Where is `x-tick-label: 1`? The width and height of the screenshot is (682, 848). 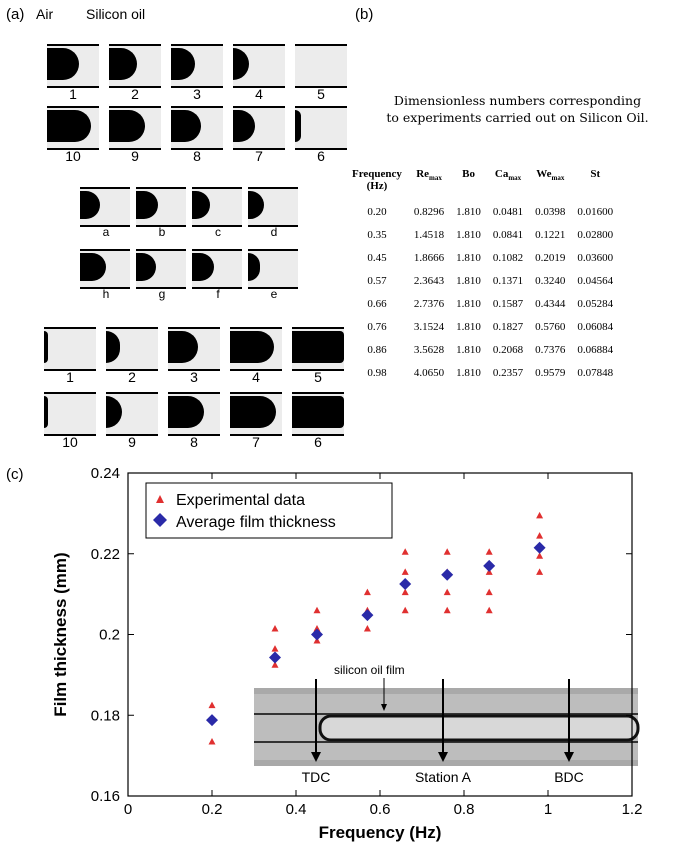 x-tick-label: 1 is located at coordinates (548, 809).